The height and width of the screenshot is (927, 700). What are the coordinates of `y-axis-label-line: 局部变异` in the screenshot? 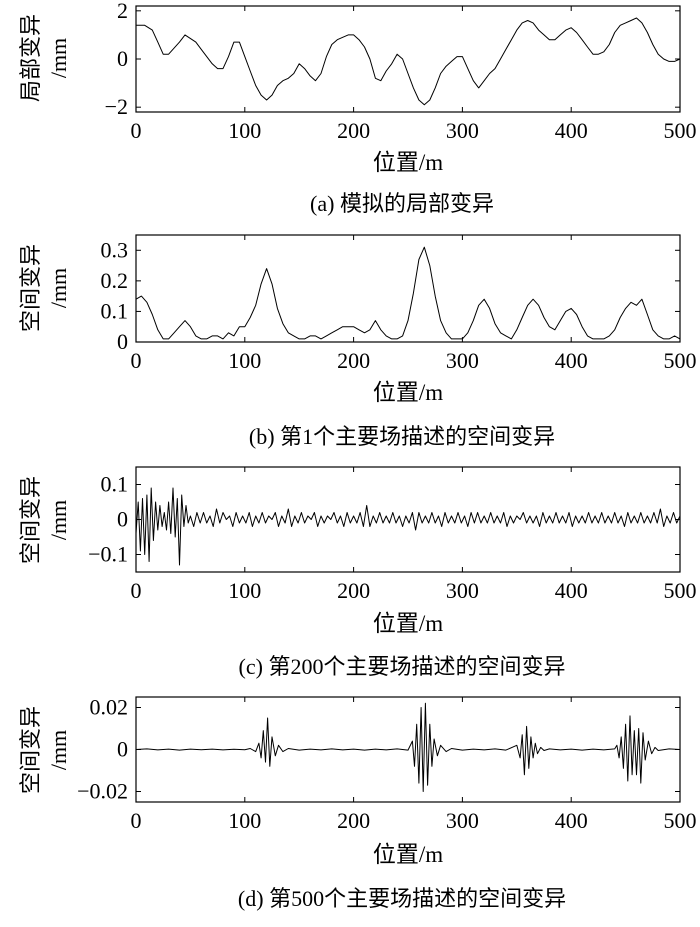 It's located at (30, 58).